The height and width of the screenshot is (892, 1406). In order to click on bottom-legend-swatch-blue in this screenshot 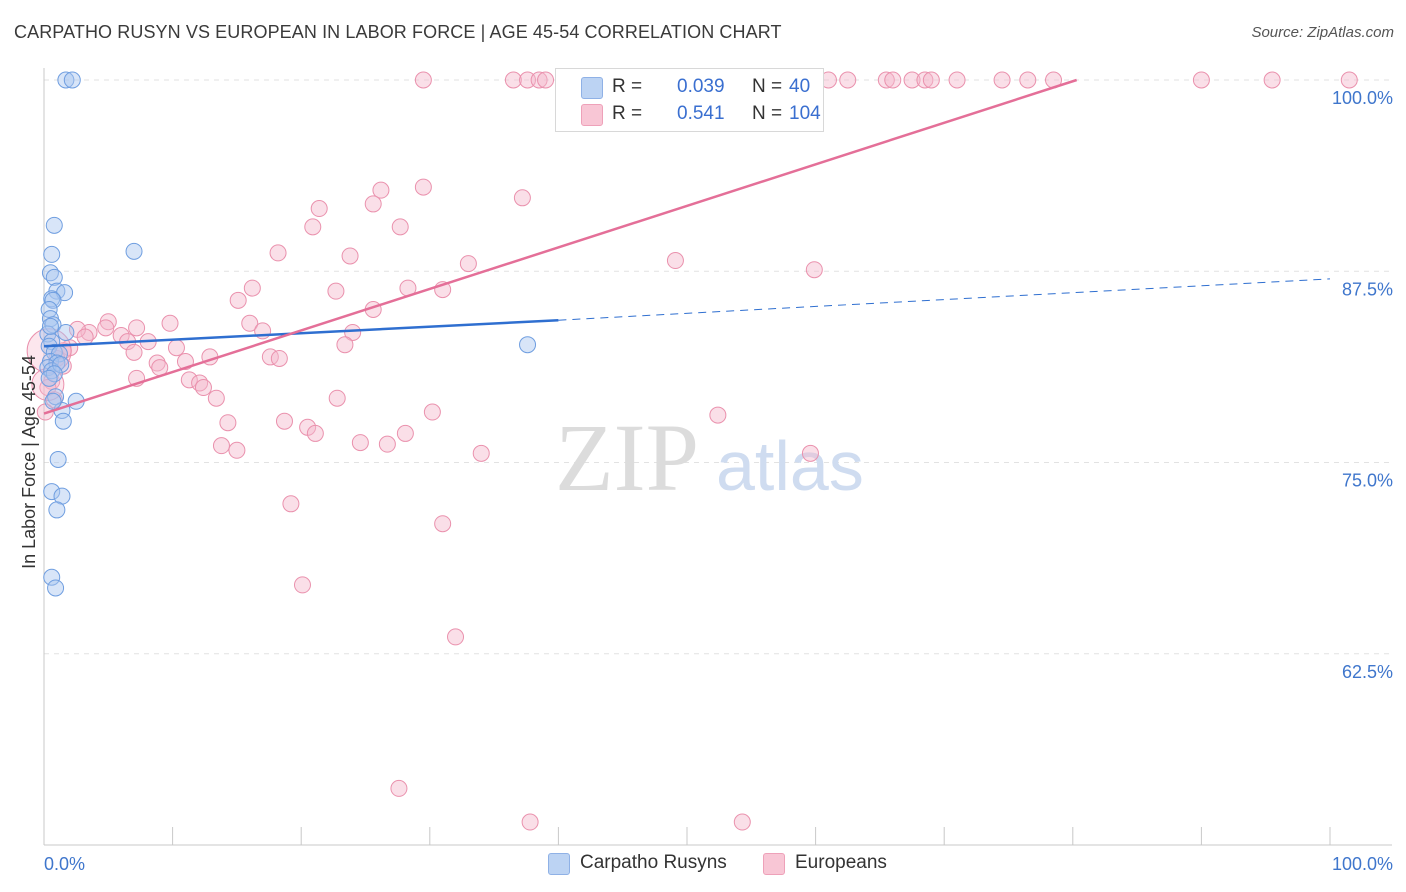, I will do `click(559, 864)`.